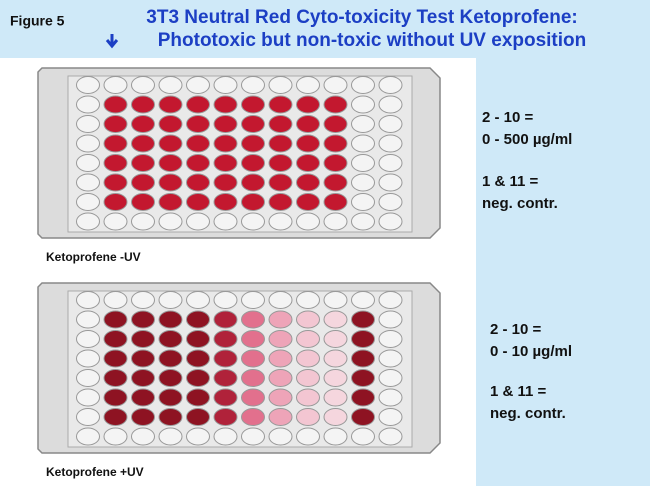  Describe the element at coordinates (95, 472) in the screenshot. I see `plate-caption: Ketoprofene +UV` at that location.